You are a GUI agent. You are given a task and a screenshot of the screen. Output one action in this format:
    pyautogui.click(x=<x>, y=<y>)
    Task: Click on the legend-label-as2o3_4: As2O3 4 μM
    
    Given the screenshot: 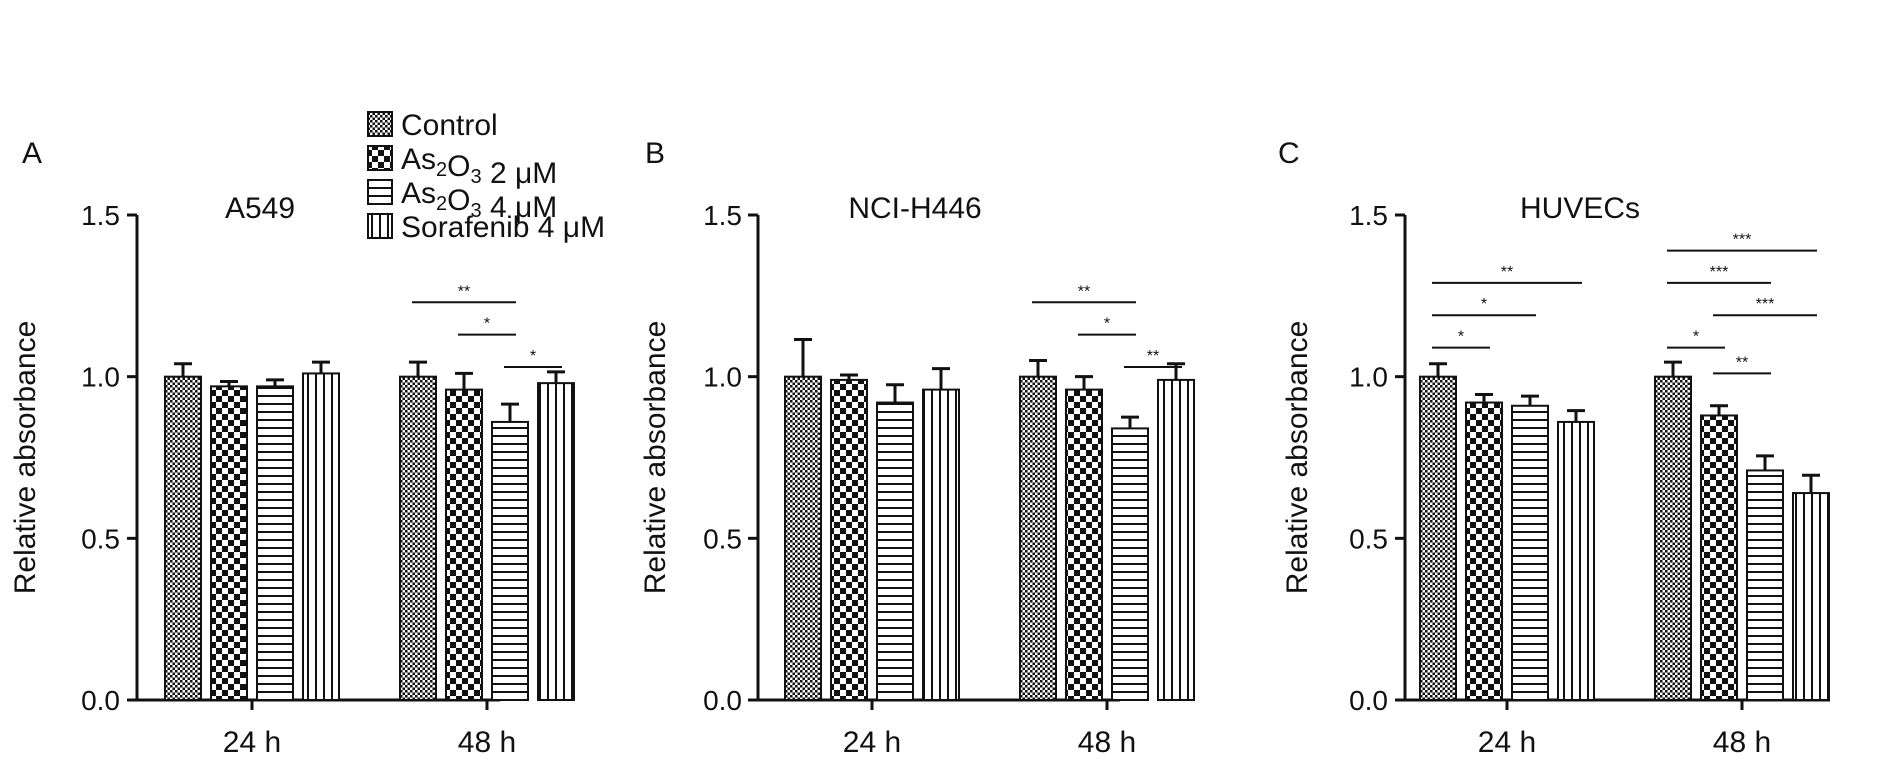 What is the action you would take?
    pyautogui.click(x=479, y=200)
    